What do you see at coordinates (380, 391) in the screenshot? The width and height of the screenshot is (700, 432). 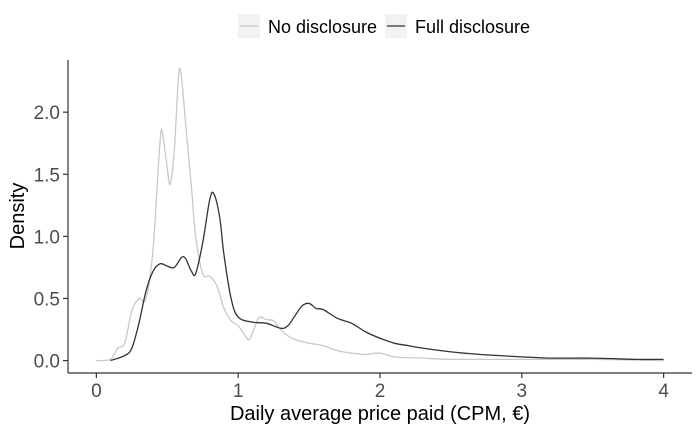 I see `x-tick-label: 2` at bounding box center [380, 391].